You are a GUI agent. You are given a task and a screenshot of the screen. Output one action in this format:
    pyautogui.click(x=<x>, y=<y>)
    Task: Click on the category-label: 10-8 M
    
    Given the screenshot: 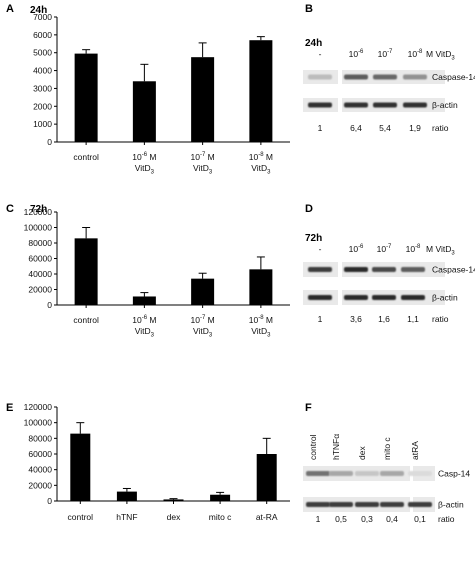 What is the action you would take?
    pyautogui.click(x=261, y=157)
    